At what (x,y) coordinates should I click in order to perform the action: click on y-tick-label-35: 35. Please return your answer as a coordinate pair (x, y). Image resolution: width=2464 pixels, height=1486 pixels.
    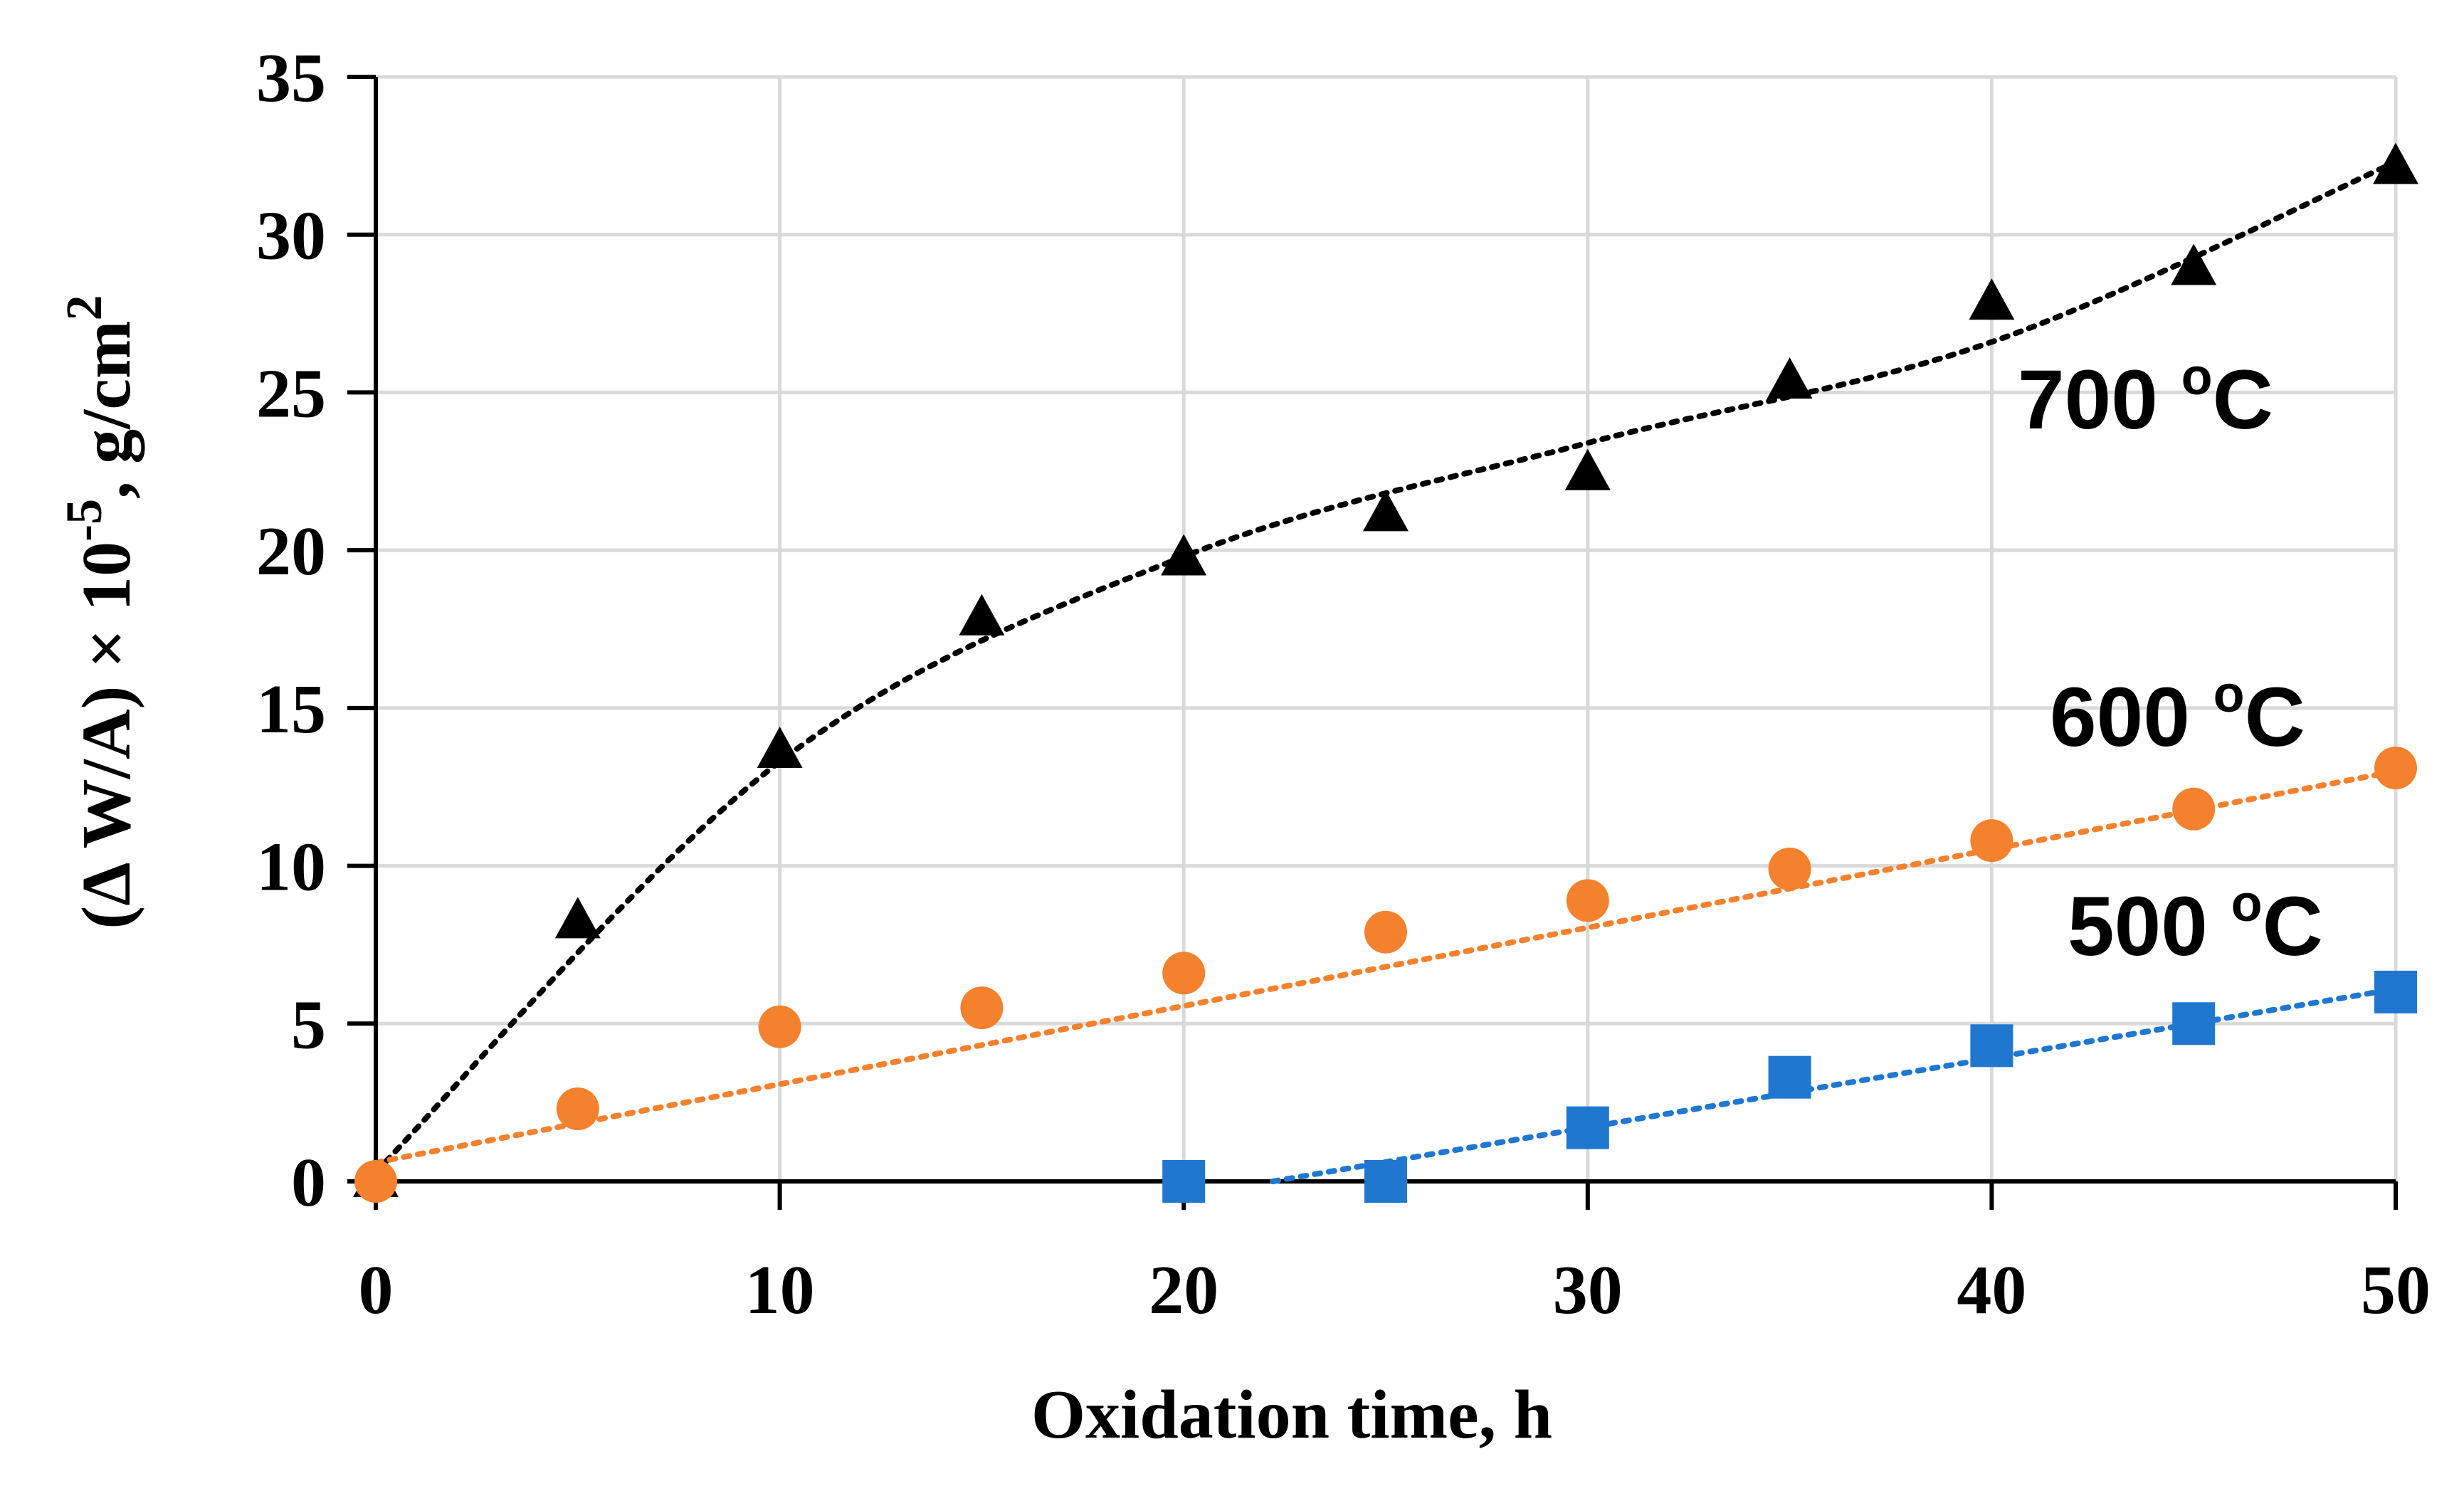
    Looking at the image, I should click on (291, 79).